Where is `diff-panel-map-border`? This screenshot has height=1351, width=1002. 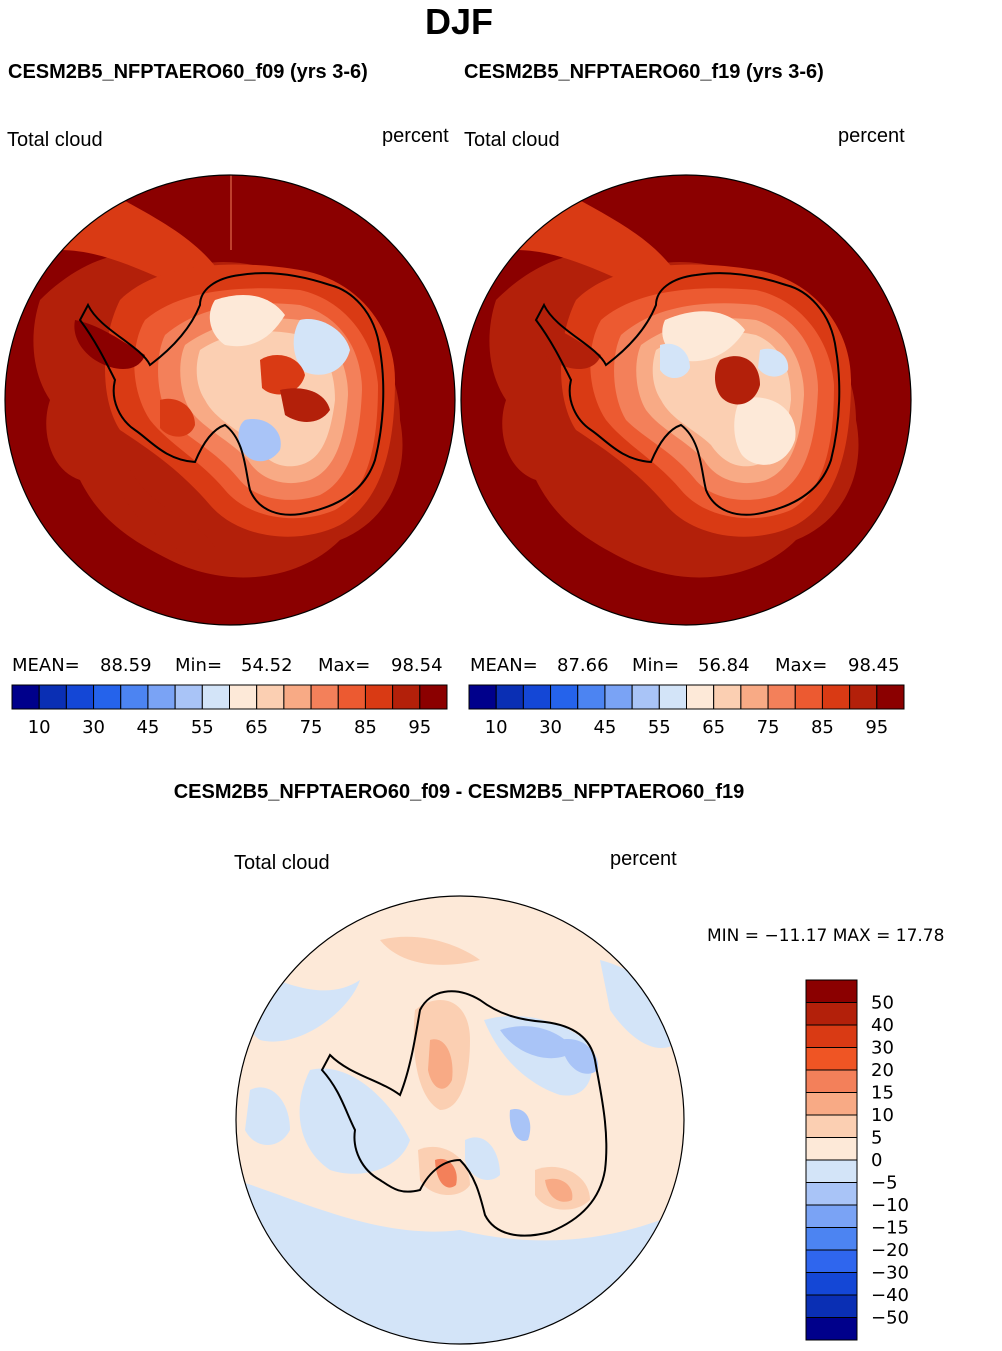
diff-panel-map-border is located at coordinates (460, 1120).